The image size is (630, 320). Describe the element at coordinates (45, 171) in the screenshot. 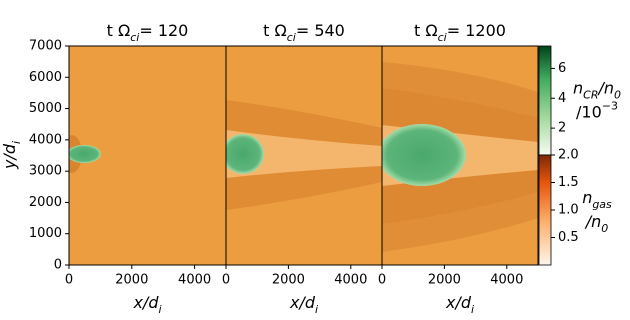

I see `y-tick-label: 3000` at that location.